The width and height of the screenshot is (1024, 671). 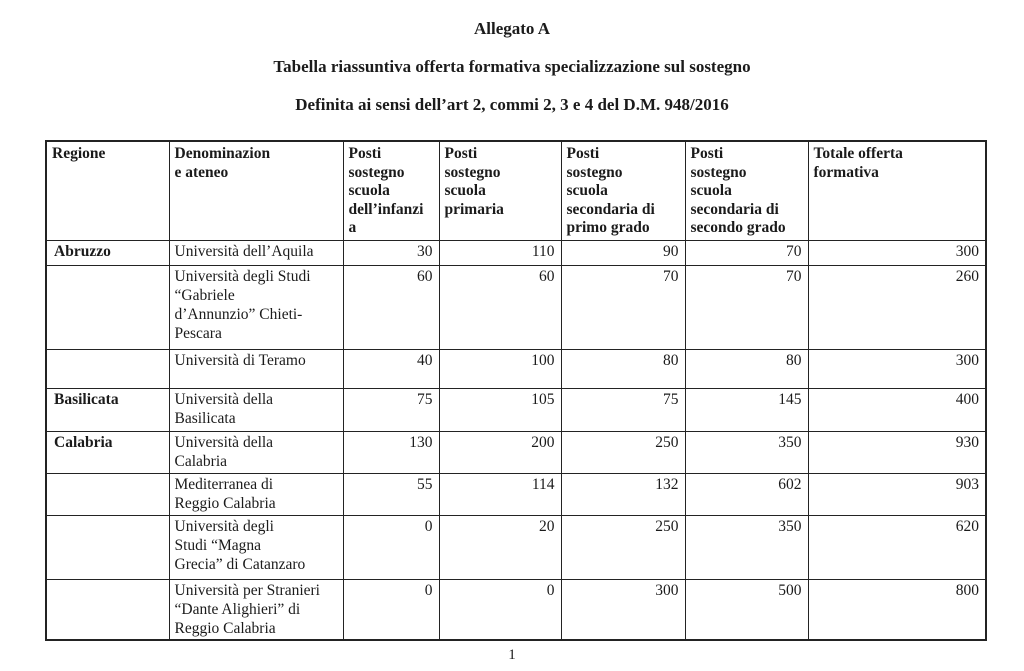 What do you see at coordinates (897, 190) in the screenshot?
I see `column-header-totale: Totale offerta formativa` at bounding box center [897, 190].